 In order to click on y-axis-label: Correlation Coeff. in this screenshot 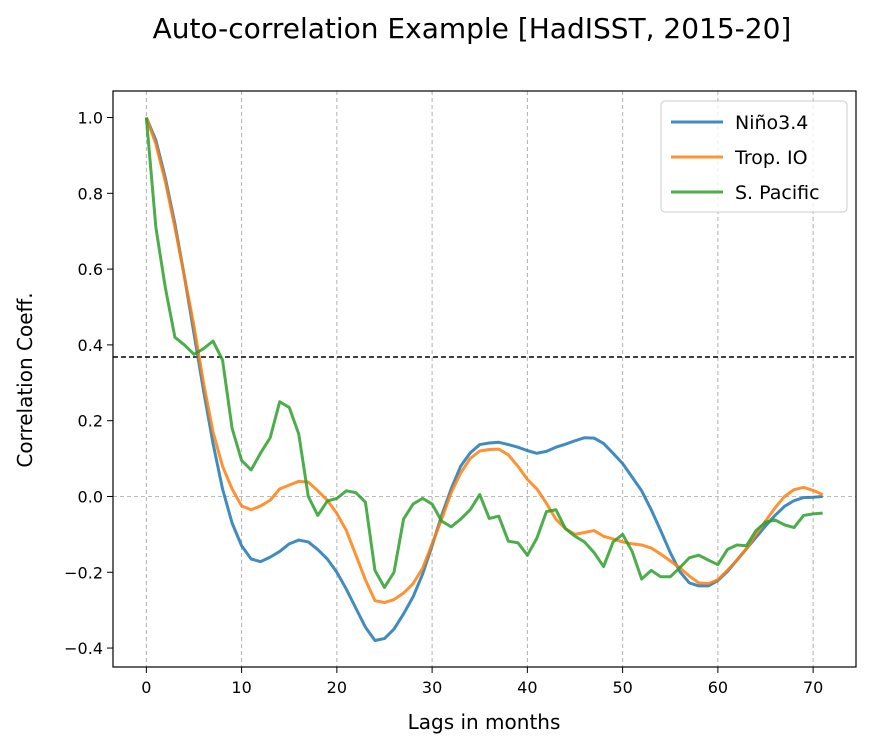, I will do `click(25, 379)`.